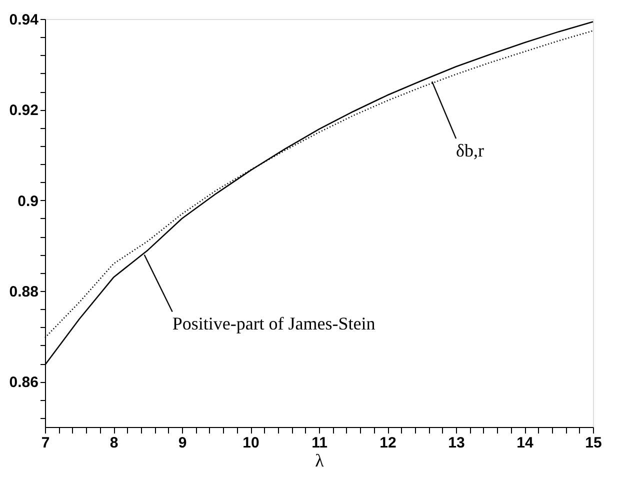 The image size is (618, 482). Describe the element at coordinates (23, 292) in the screenshot. I see `y-tick-label: 0.88` at that location.